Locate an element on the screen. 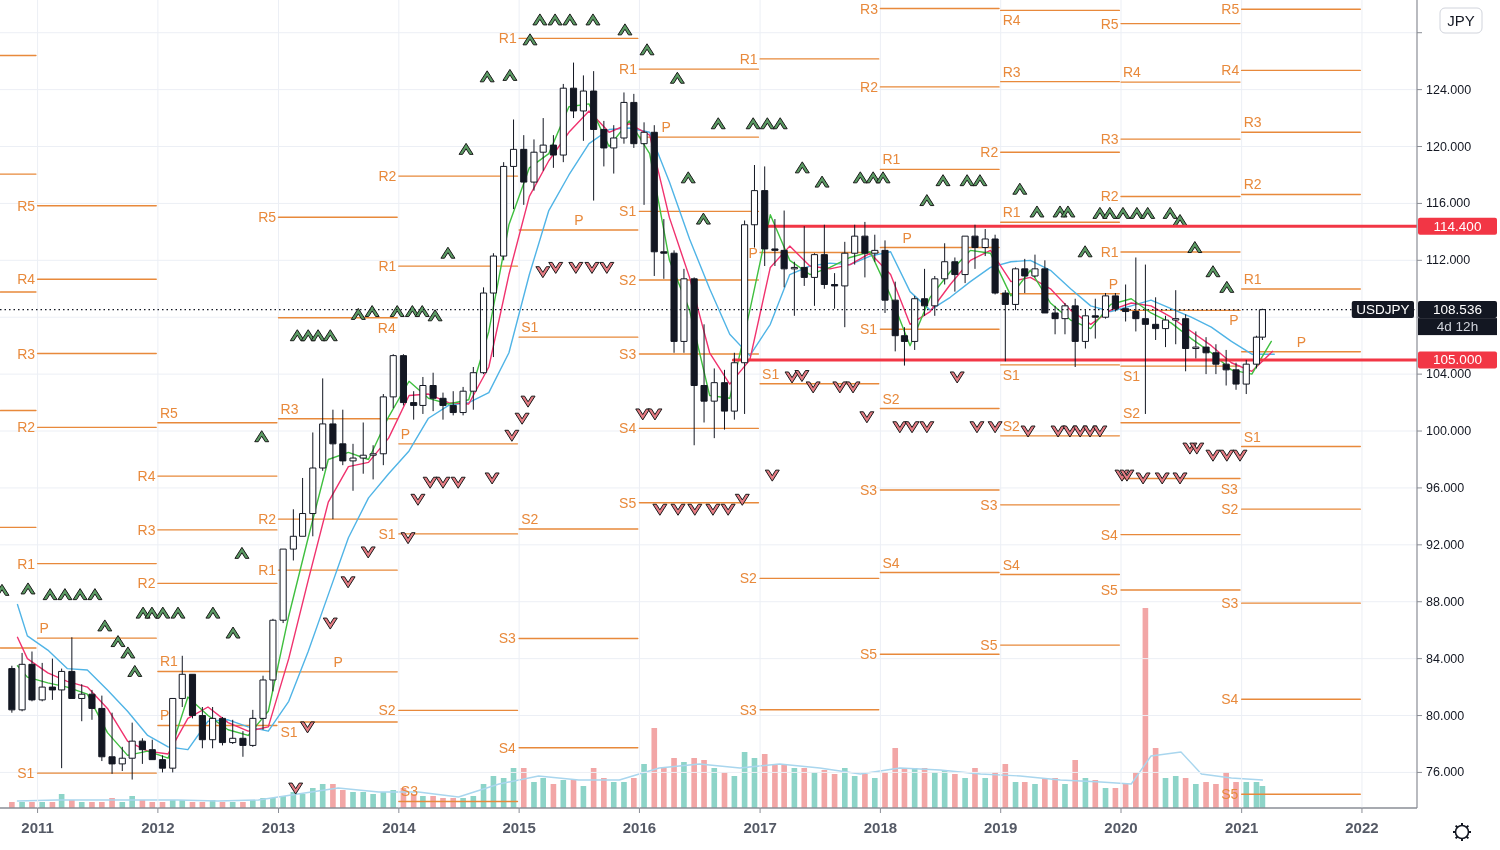  series-label: S4 is located at coordinates (891, 562).